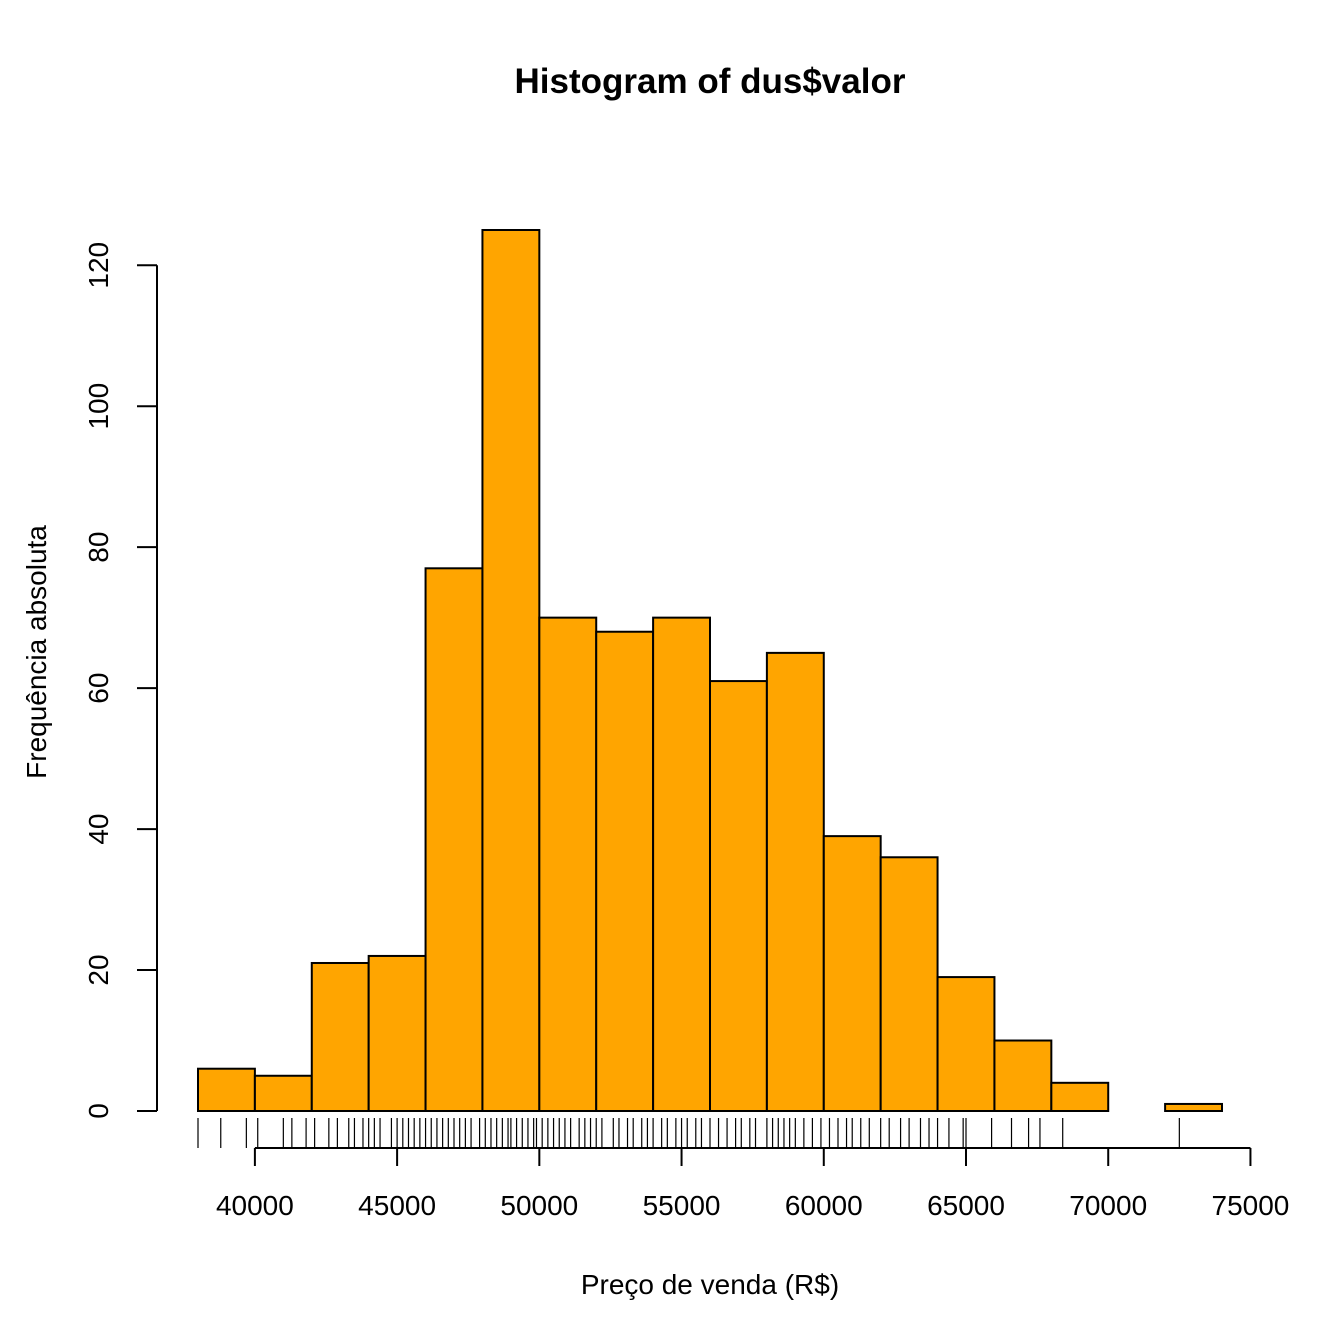  Describe the element at coordinates (98, 406) in the screenshot. I see `y-tick-label: 100` at that location.